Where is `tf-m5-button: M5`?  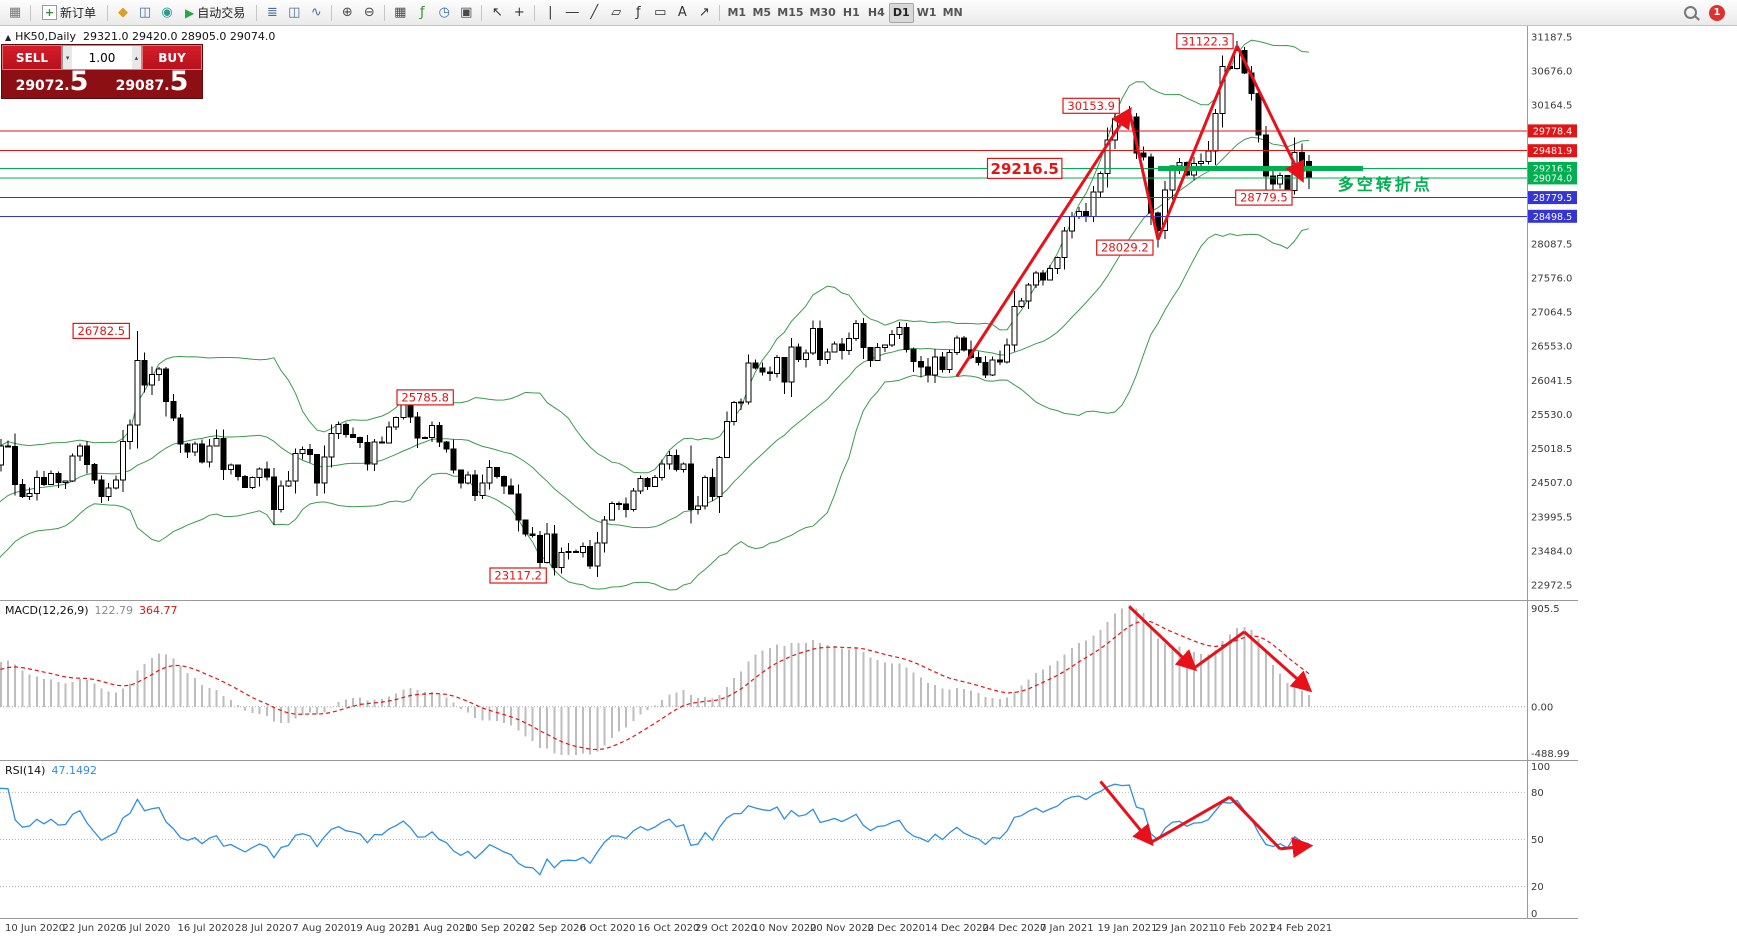 tf-m5-button: M5 is located at coordinates (761, 13).